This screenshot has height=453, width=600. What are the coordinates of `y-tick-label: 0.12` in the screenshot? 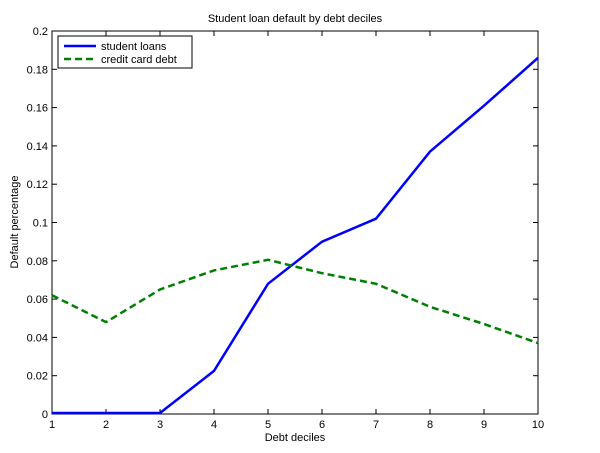 It's located at (37, 185).